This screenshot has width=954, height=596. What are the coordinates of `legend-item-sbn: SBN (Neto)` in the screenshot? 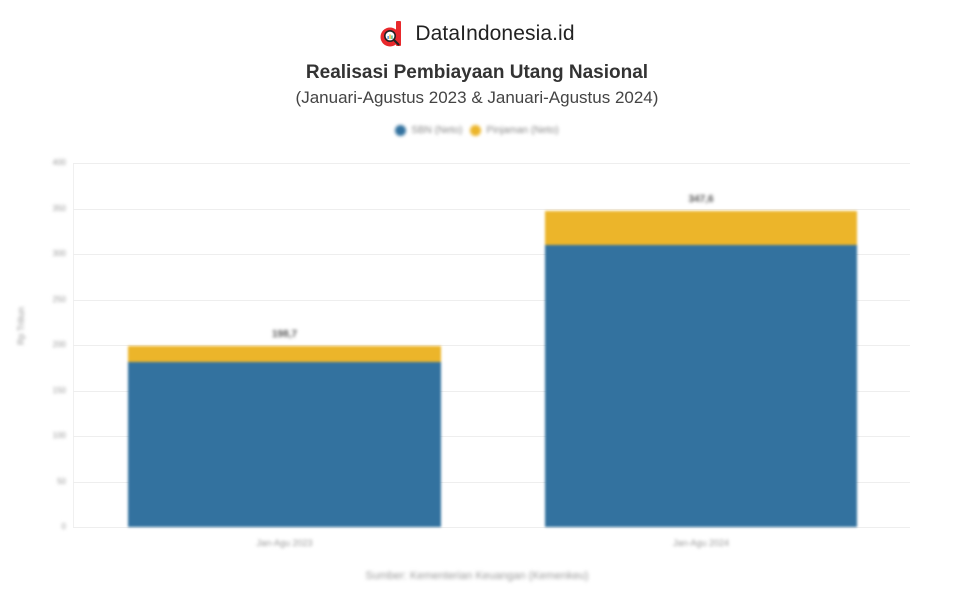 It's located at (428, 130).